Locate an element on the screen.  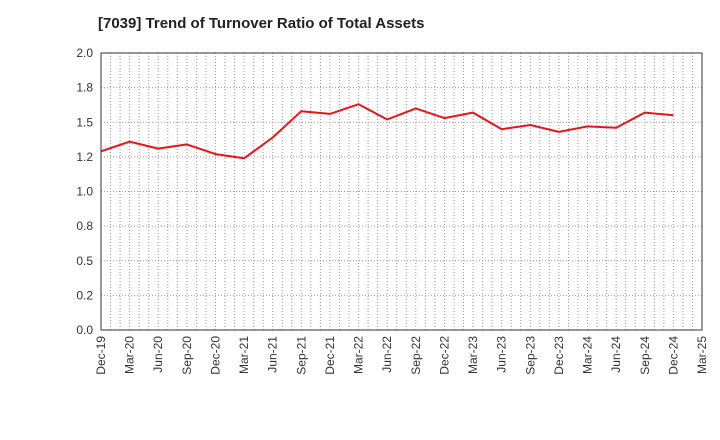
x-tick-label: Dec-21 is located at coordinates (330, 355).